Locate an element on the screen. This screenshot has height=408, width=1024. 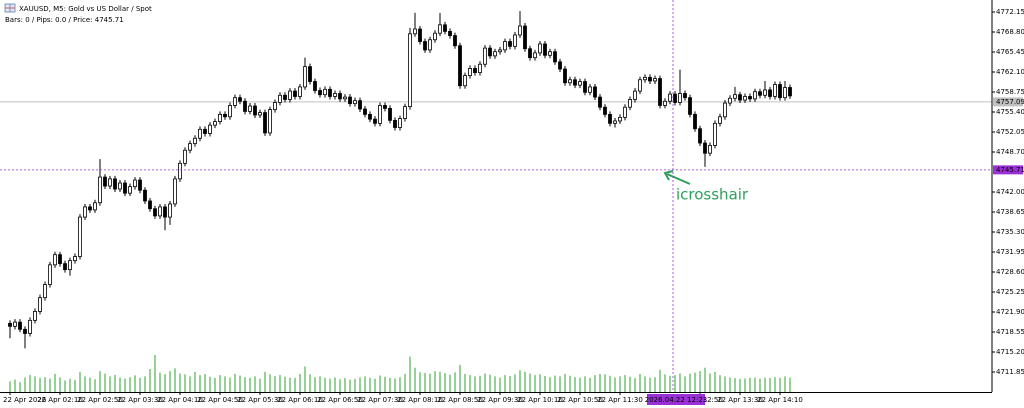
x-tick-label: 22 Apr 08:50 is located at coordinates (460, 400).